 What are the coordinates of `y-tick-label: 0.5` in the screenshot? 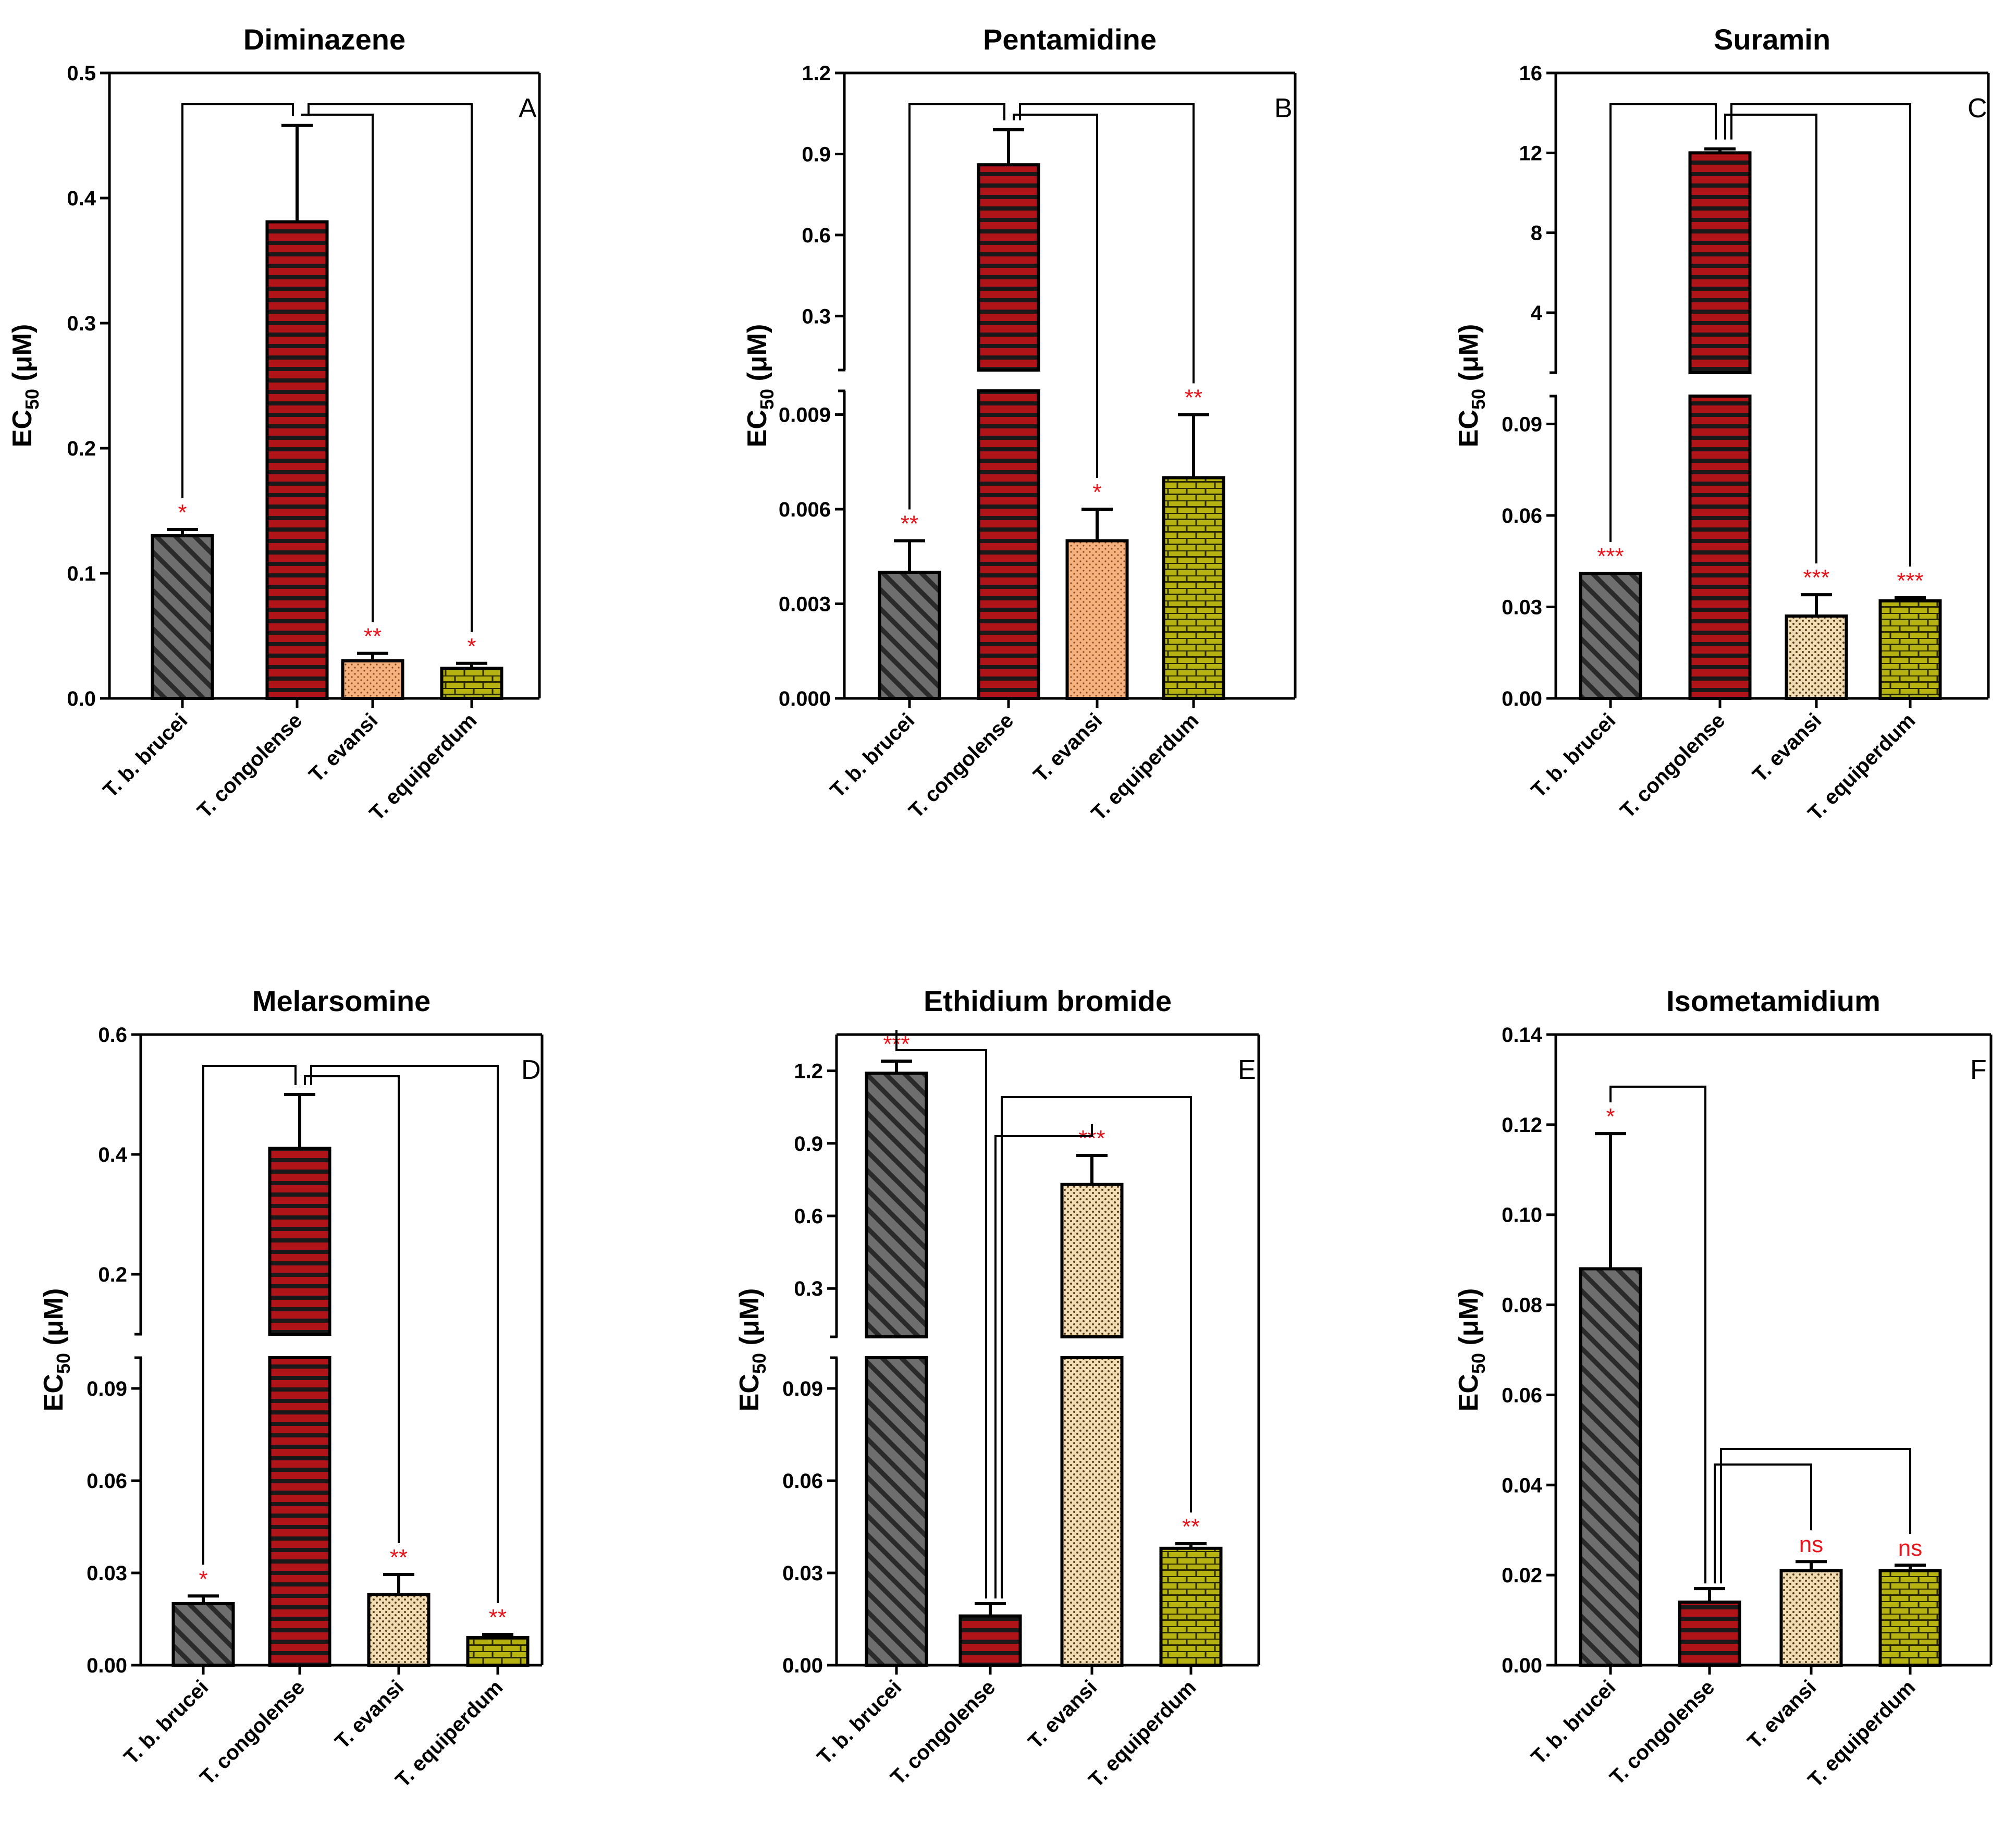 It's located at (82, 73).